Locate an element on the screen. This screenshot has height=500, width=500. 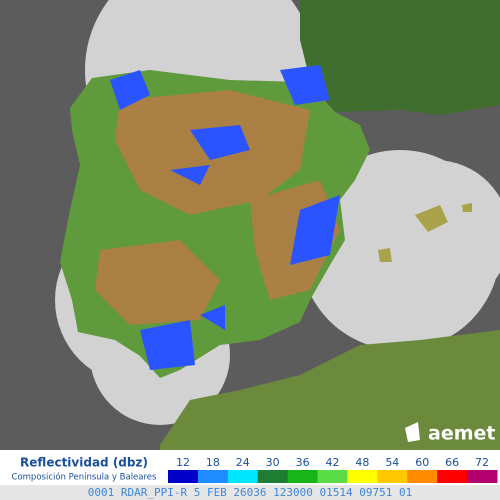
legend-title: Reflectividad (dbz) is located at coordinates (84, 463).